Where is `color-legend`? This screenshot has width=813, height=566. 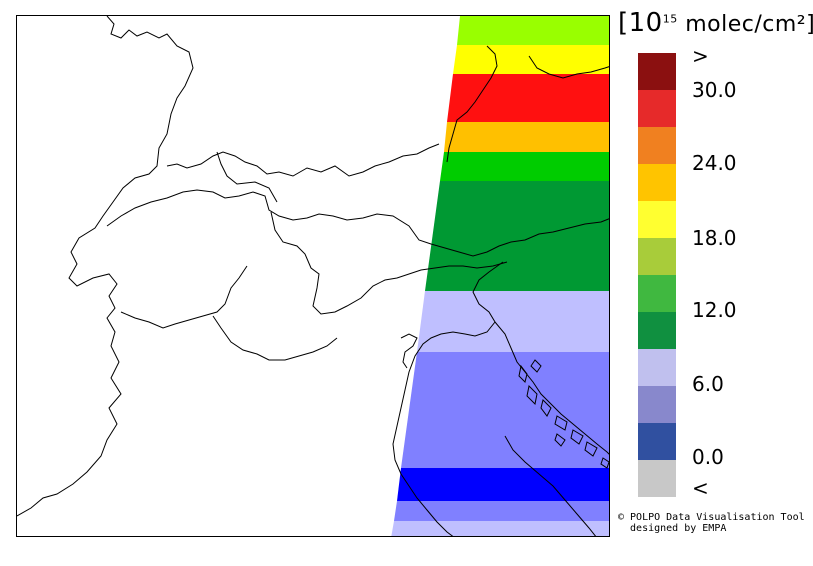
color-legend is located at coordinates (657, 275).